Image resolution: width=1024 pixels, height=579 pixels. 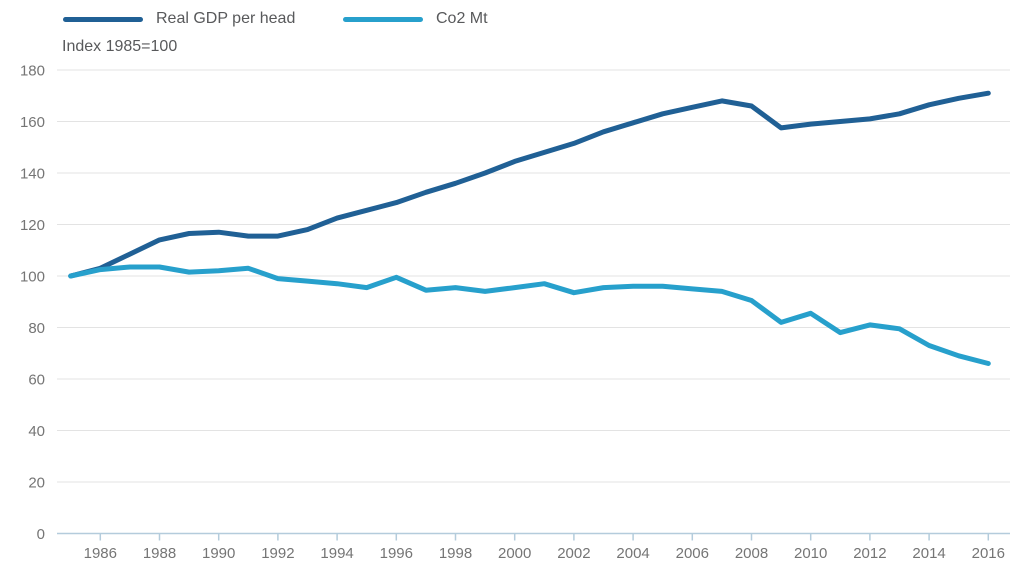 I want to click on gdp-line-swatch, so click(x=103, y=19).